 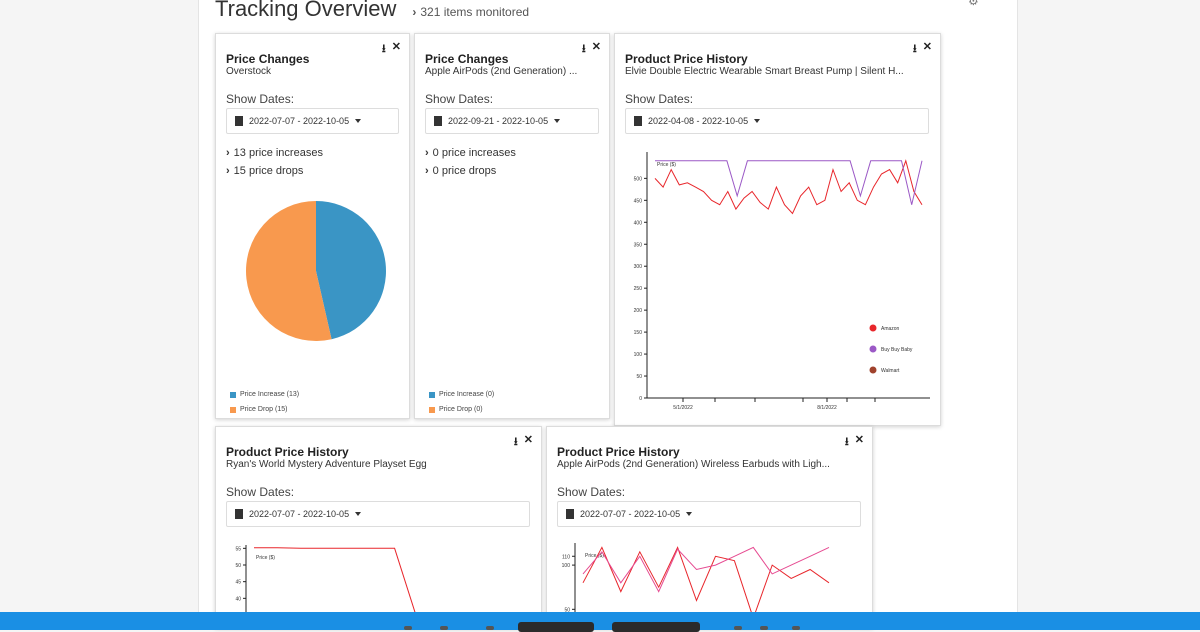 What do you see at coordinates (698, 121) in the screenshot?
I see `date-range-value: 2022-04-08 - 2022-10-05` at bounding box center [698, 121].